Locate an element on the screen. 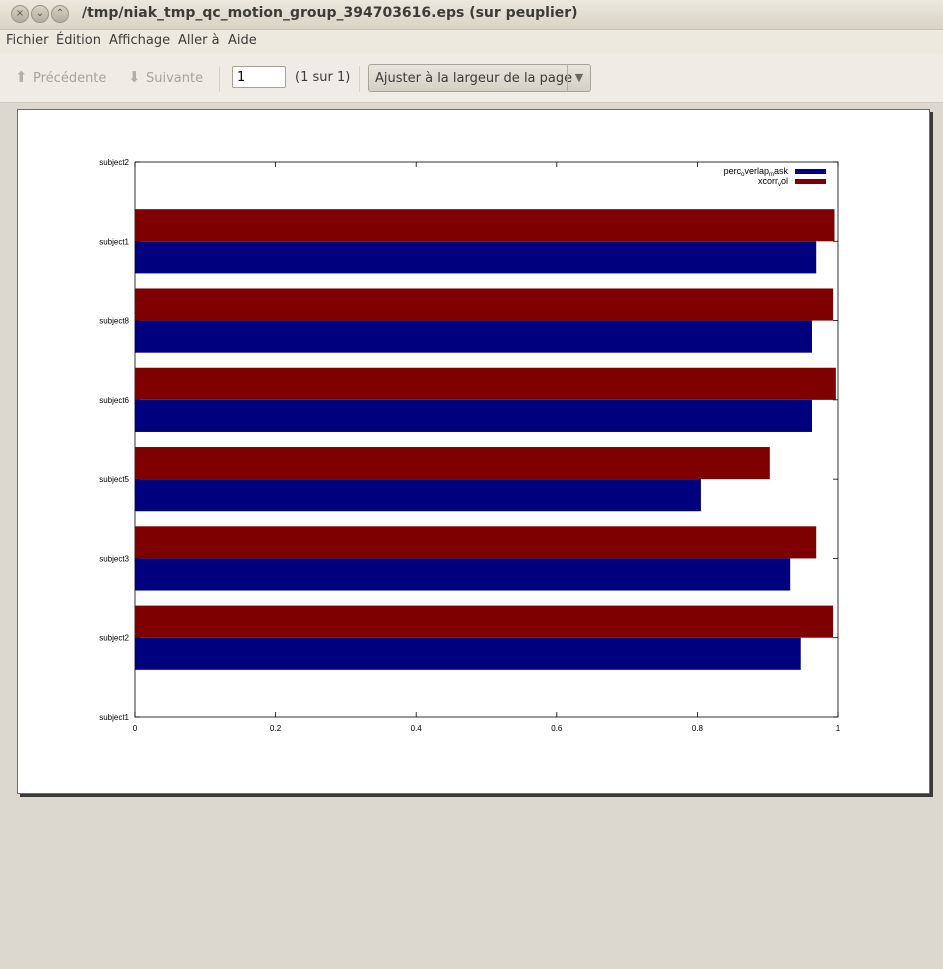  bar-xcorr_vol-subject8 is located at coordinates (484, 304).